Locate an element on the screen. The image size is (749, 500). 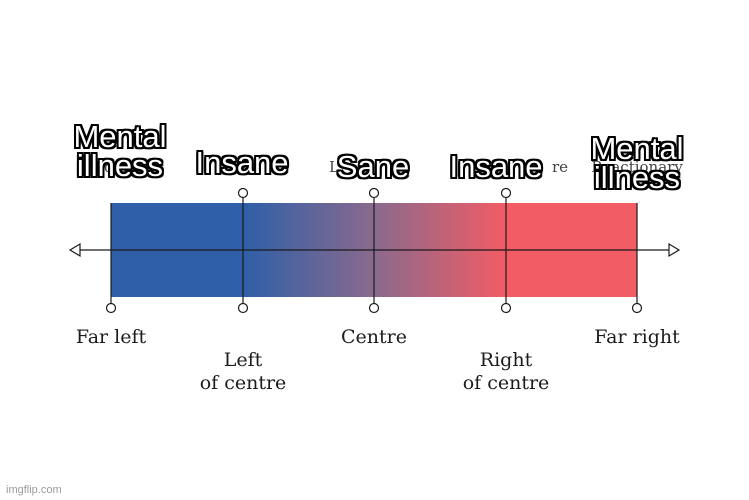
label-right-of-centre: Right of centre is located at coordinates (506, 360).